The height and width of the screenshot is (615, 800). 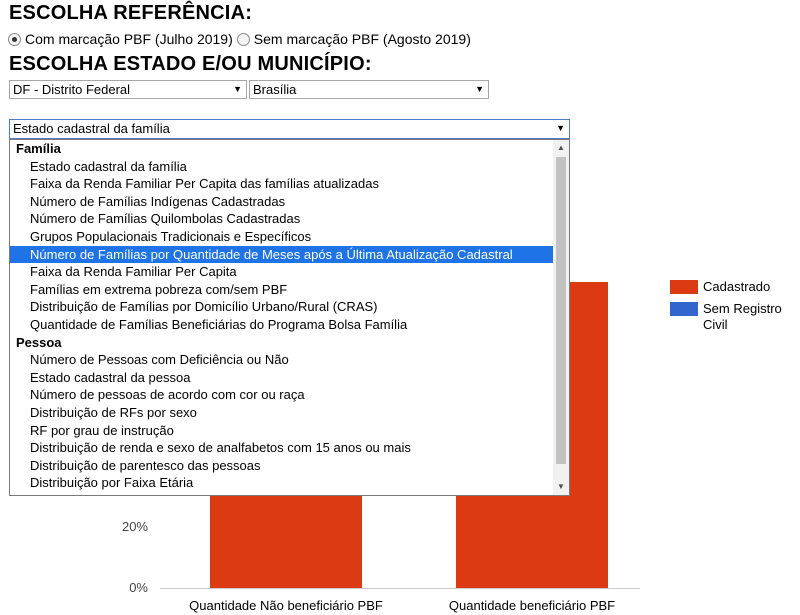 What do you see at coordinates (110, 377) in the screenshot?
I see `dropdown-option: Estado cadastral da pessoa` at bounding box center [110, 377].